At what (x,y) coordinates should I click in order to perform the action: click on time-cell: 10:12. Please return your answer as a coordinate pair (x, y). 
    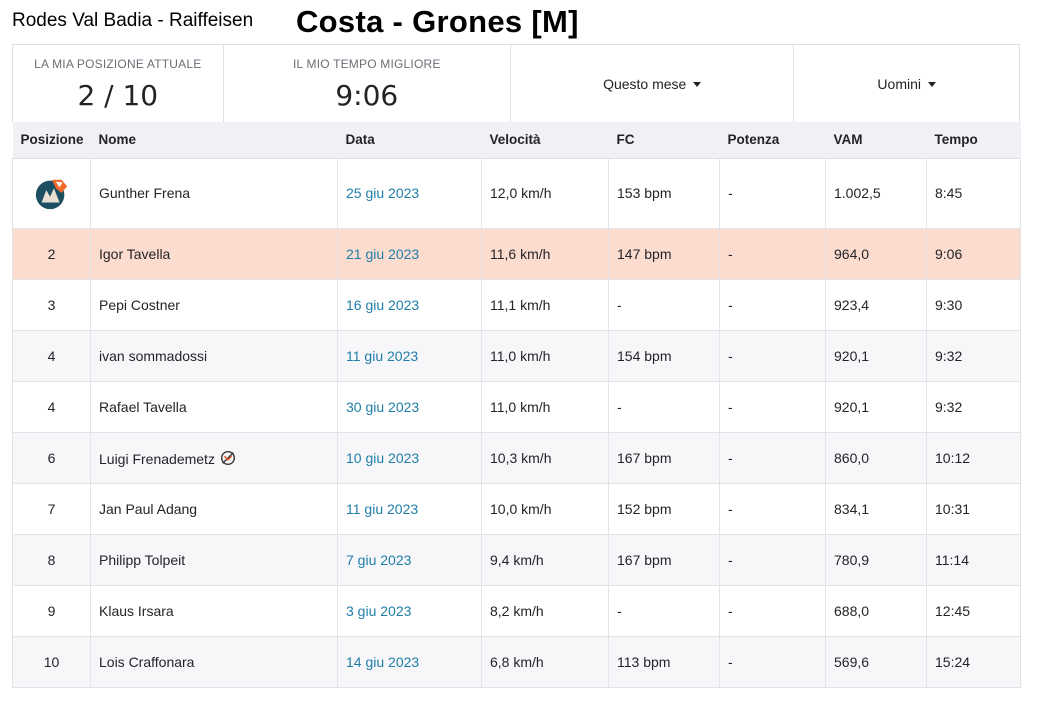
    Looking at the image, I should click on (973, 458).